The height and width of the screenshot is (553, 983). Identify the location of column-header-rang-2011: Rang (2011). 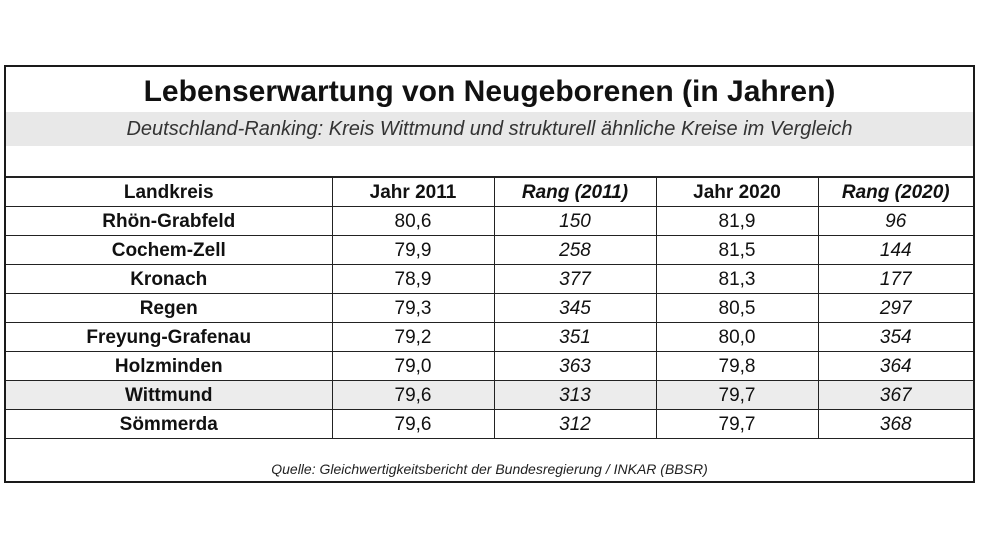
(575, 191).